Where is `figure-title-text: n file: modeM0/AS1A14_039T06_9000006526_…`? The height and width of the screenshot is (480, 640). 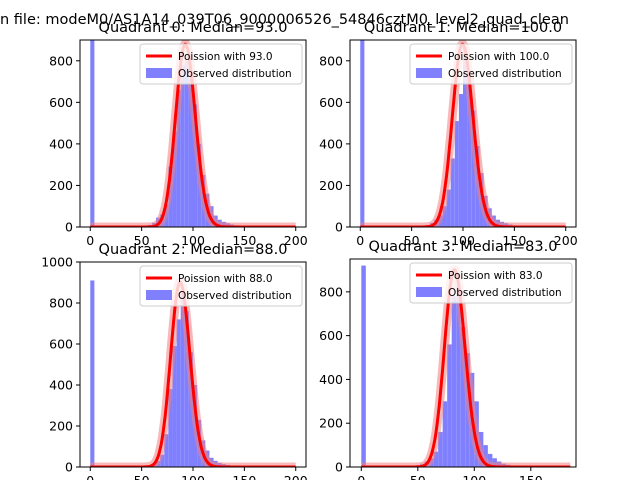 figure-title-text: n file: modeM0/AS1A14_039T06_9000006526_… is located at coordinates (284, 20).